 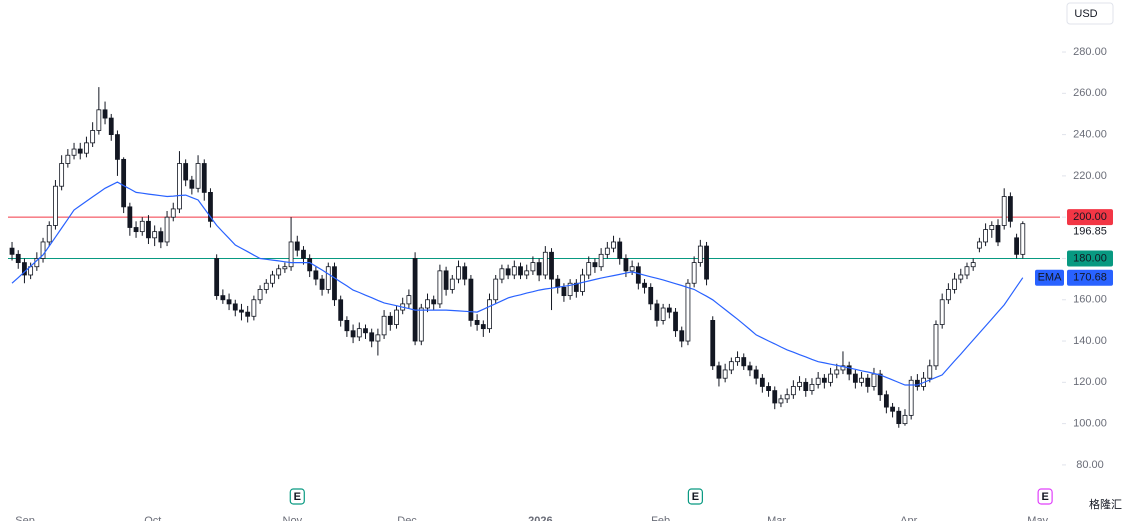 What do you see at coordinates (1090, 135) in the screenshot?
I see `y-tick-label: 240.00` at bounding box center [1090, 135].